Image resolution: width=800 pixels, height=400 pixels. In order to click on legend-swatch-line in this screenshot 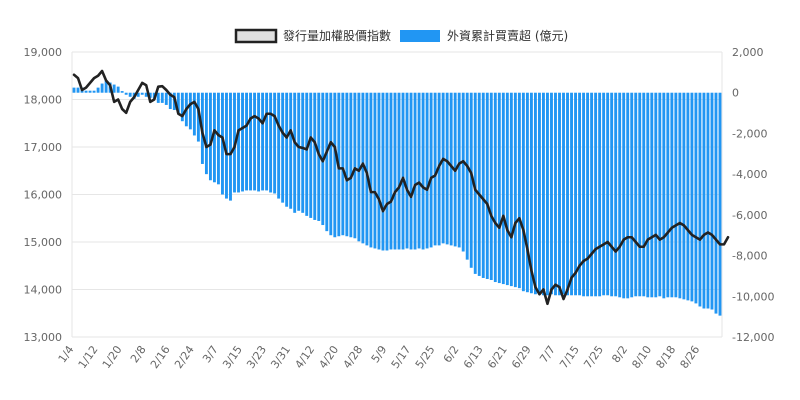, I will do `click(256, 36)`.